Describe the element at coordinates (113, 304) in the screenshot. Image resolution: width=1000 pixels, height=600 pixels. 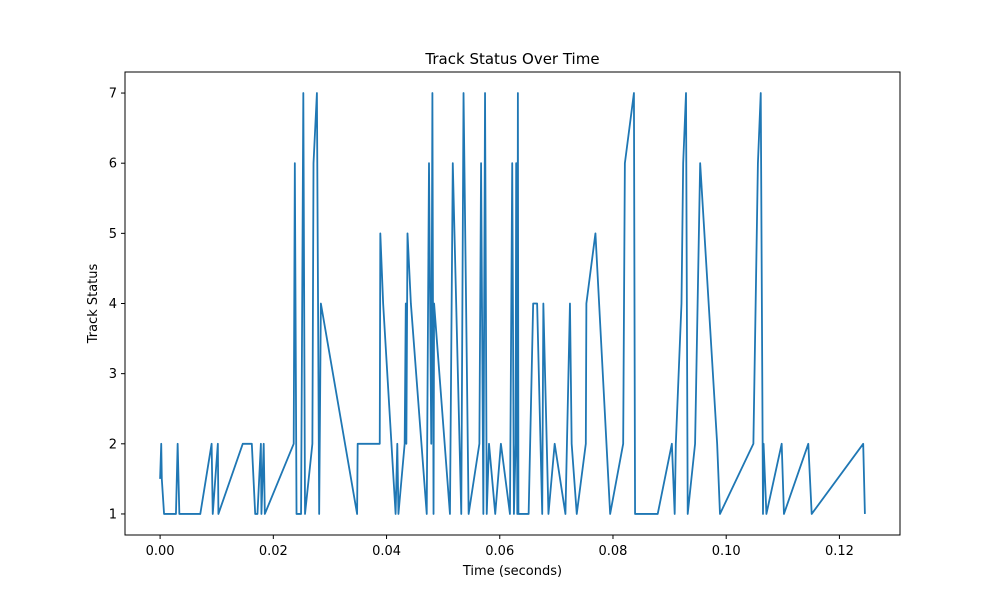
I see `y-tick-label: 4` at that location.